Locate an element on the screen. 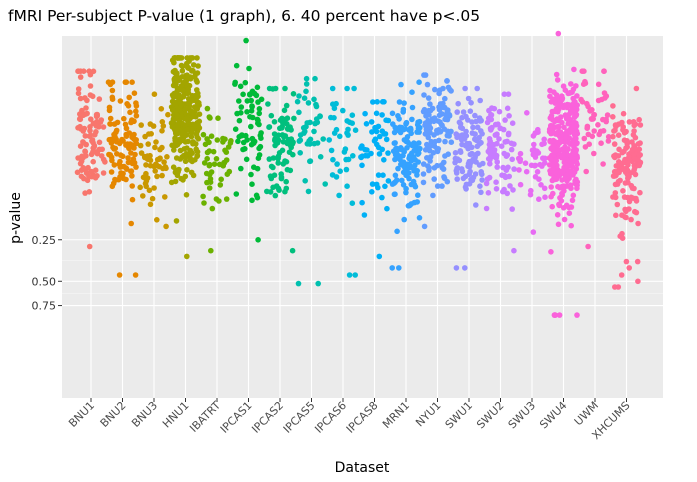  x-tick-label: SWU2 is located at coordinates (490, 415).